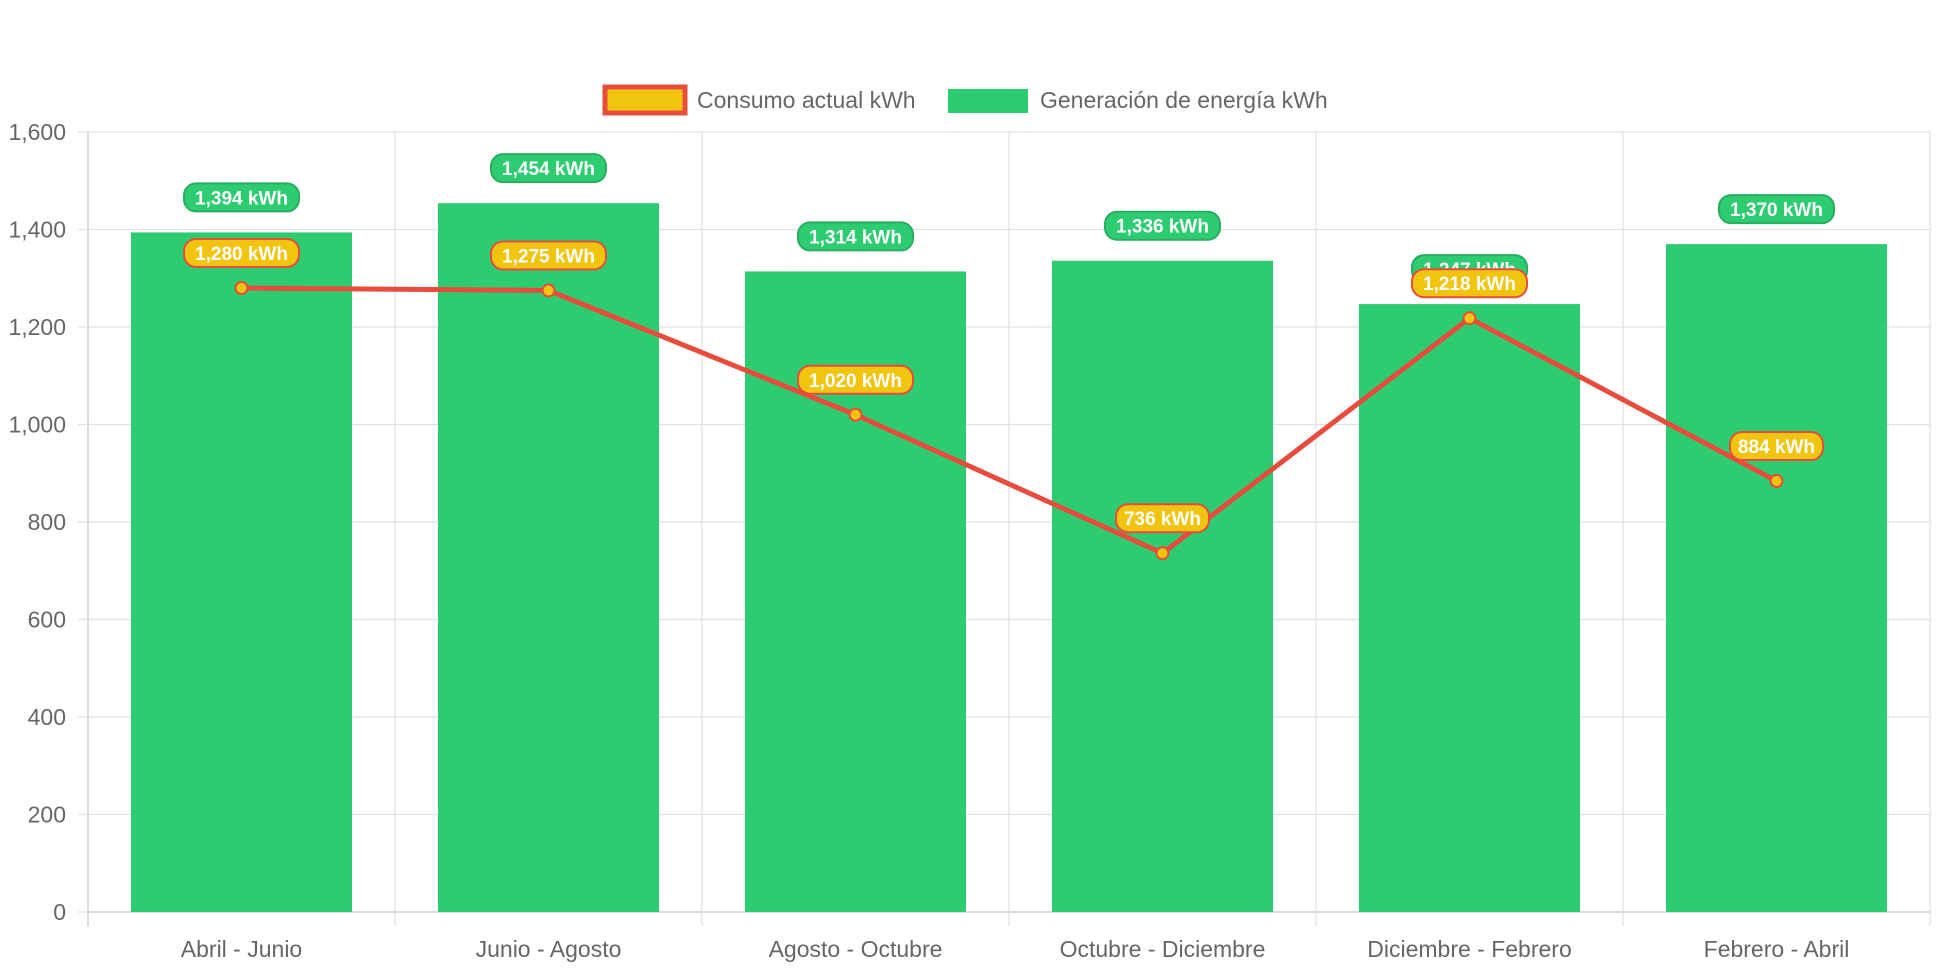  Describe the element at coordinates (645, 100) in the screenshot. I see `legend-swatch-consumo` at that location.